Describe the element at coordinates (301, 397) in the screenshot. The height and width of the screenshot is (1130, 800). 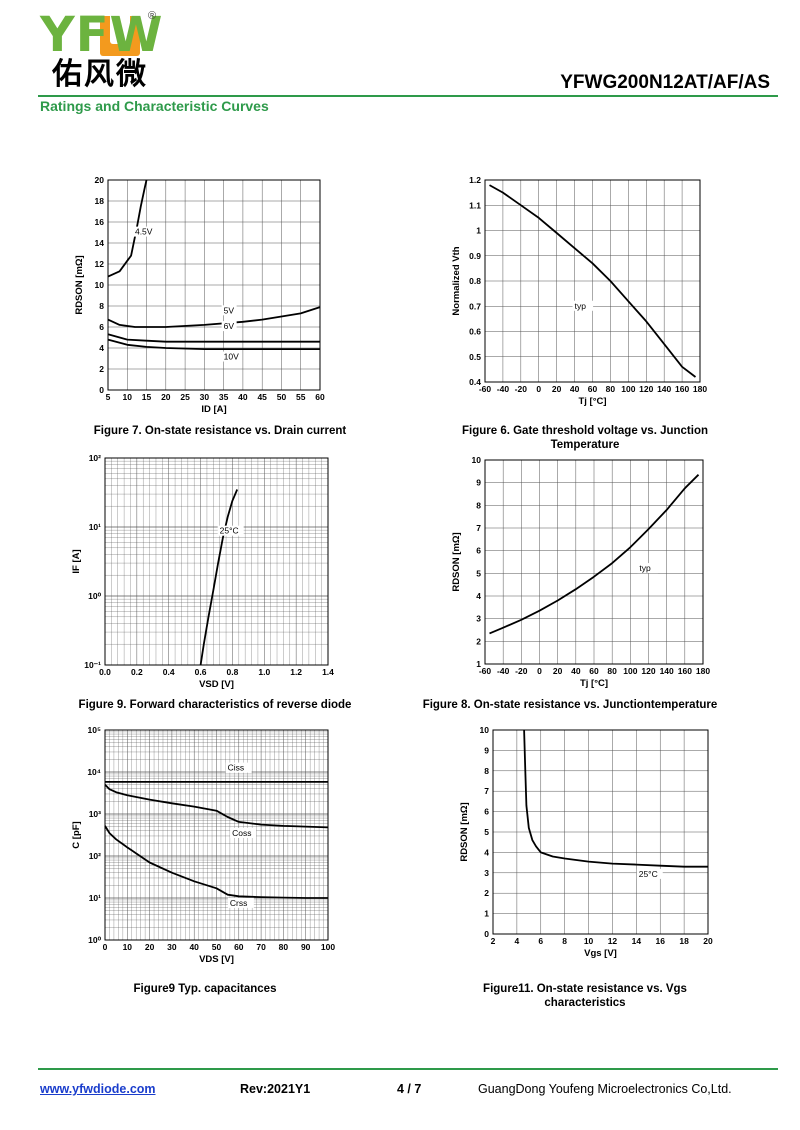
I see `x-tick-label: 55` at that location.